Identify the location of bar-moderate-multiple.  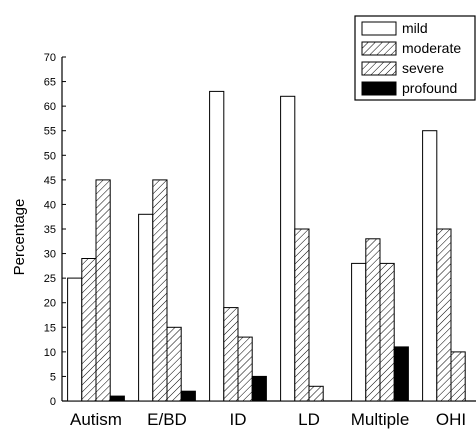
(373, 320).